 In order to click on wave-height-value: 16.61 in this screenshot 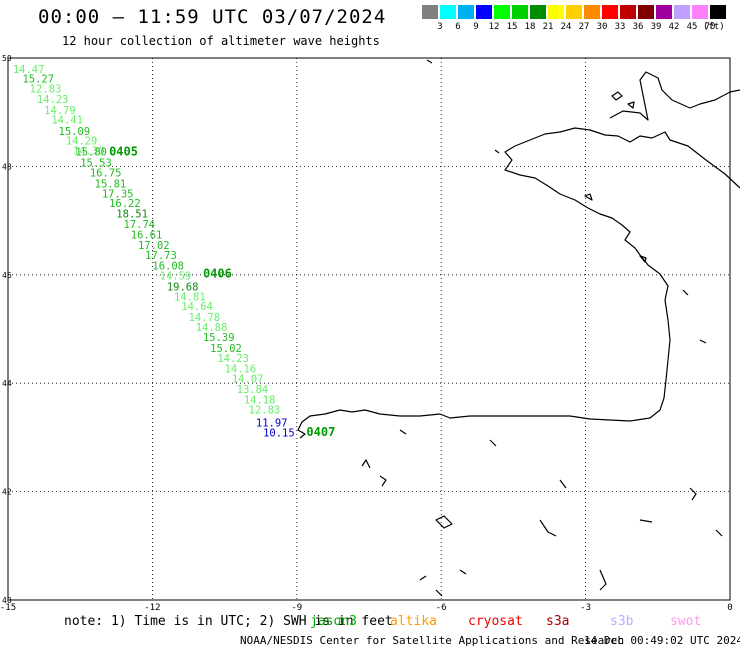, I will do `click(147, 235)`.